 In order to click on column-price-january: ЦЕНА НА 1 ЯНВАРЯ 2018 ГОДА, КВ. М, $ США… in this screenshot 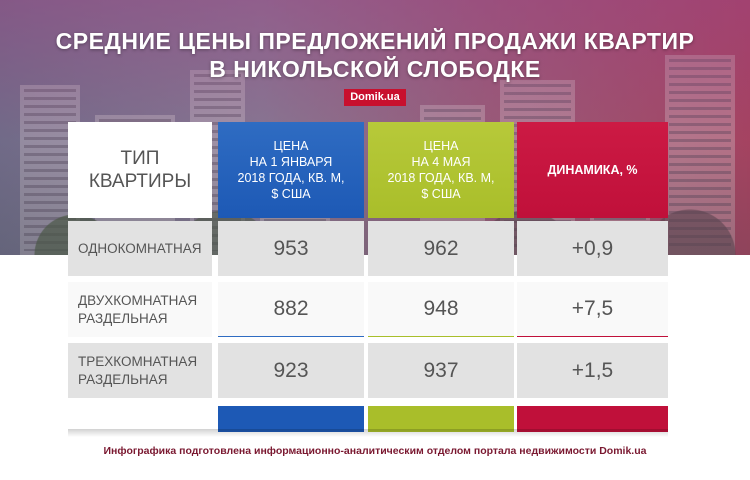, I will do `click(291, 277)`.